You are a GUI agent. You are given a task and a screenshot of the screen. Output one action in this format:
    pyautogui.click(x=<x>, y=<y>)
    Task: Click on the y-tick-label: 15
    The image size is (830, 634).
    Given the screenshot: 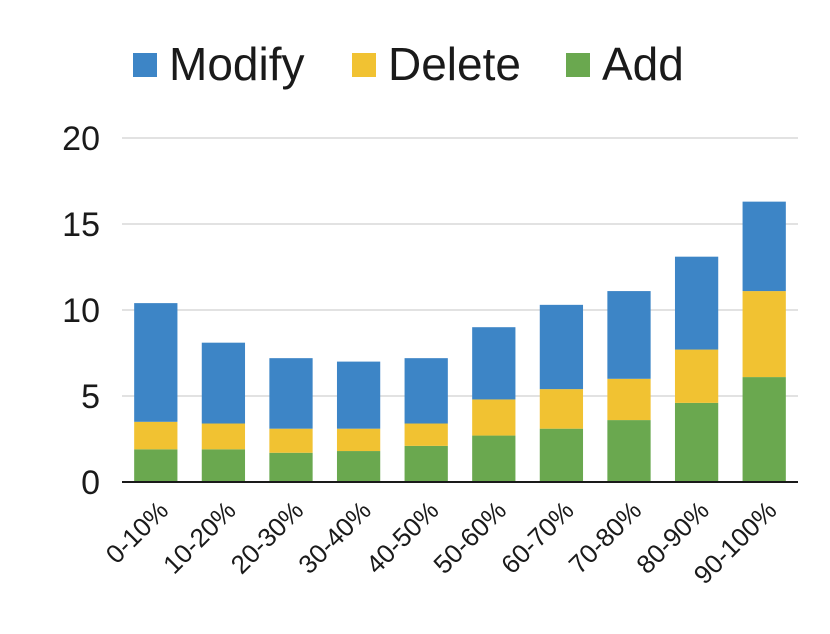 What is the action you would take?
    pyautogui.click(x=81, y=225)
    